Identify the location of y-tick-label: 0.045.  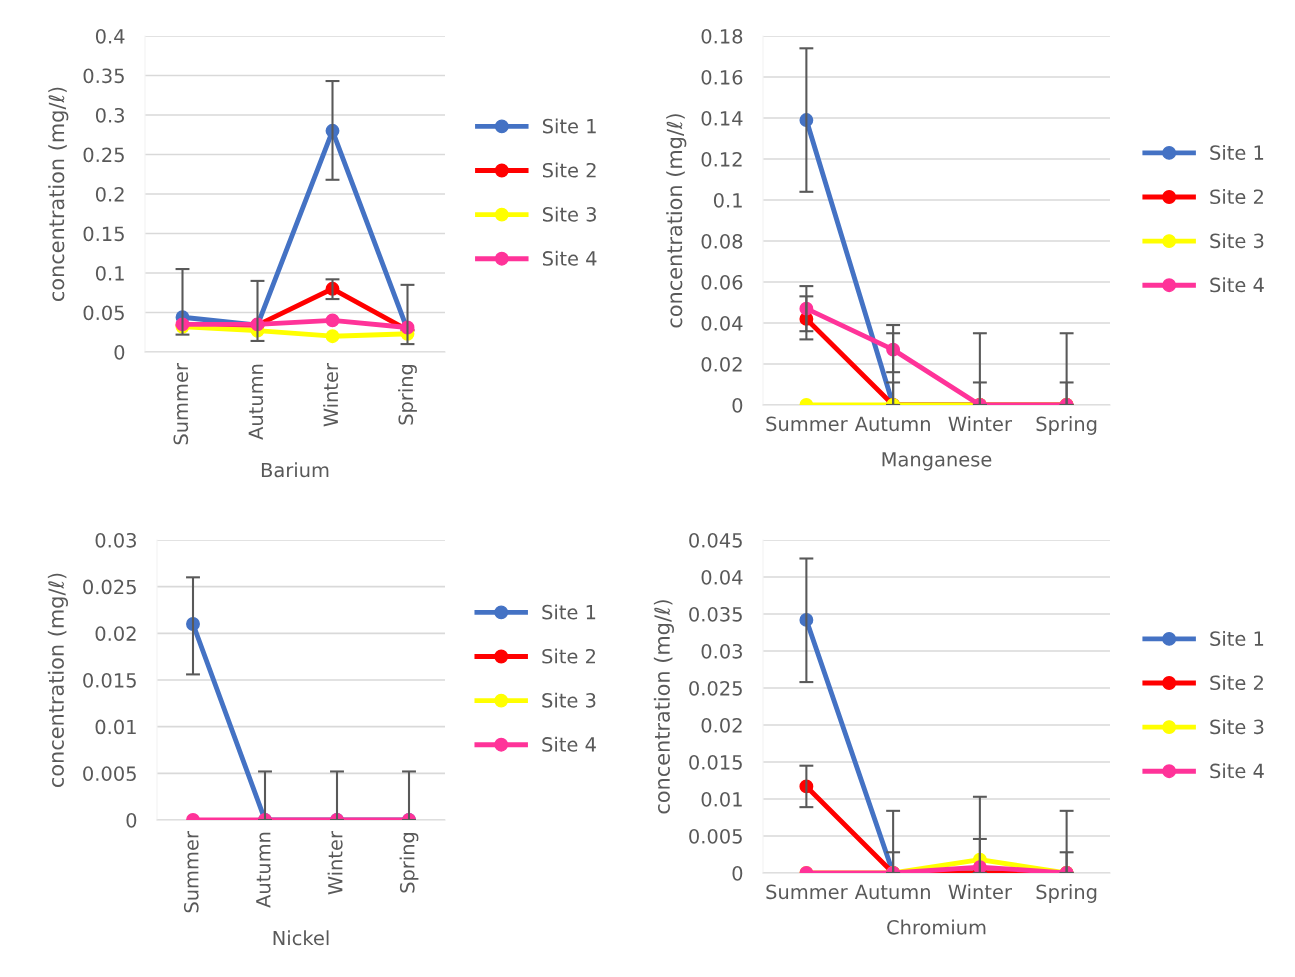
(715, 540).